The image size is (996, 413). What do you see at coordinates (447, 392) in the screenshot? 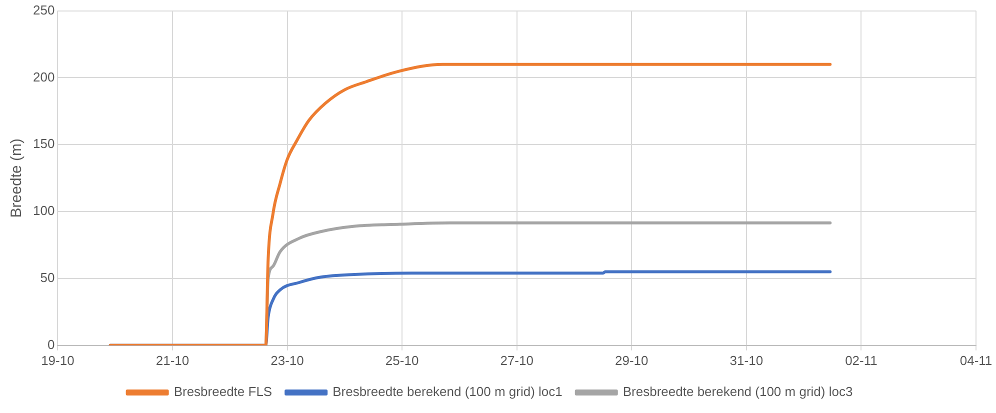
I see `legend-label: Bresbreedte berekend (100 m grid) loc1` at bounding box center [447, 392].